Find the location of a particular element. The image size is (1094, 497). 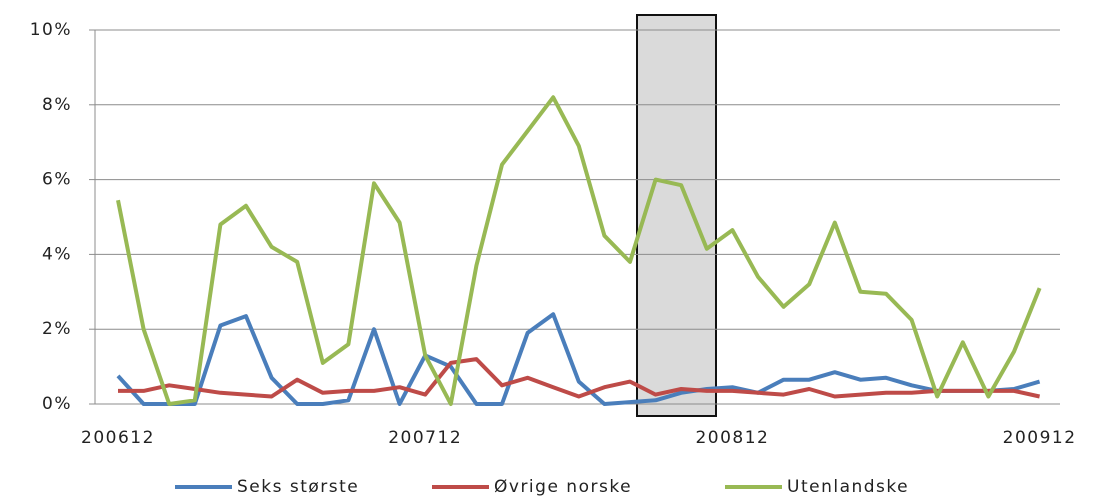

legend-label: Seks største is located at coordinates (298, 487).